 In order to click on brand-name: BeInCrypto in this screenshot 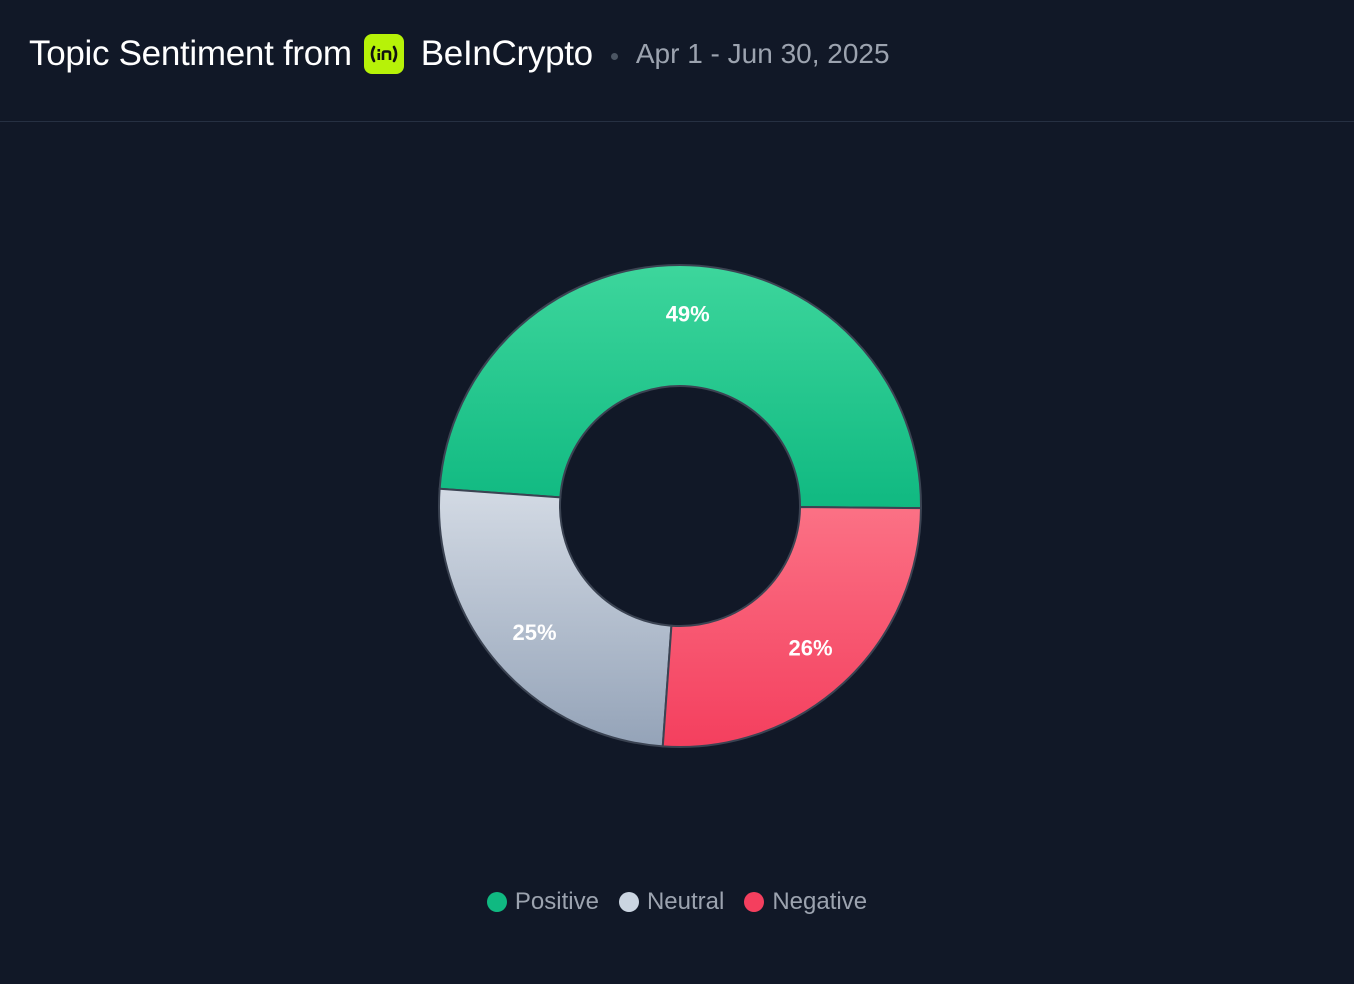, I will do `click(506, 53)`.